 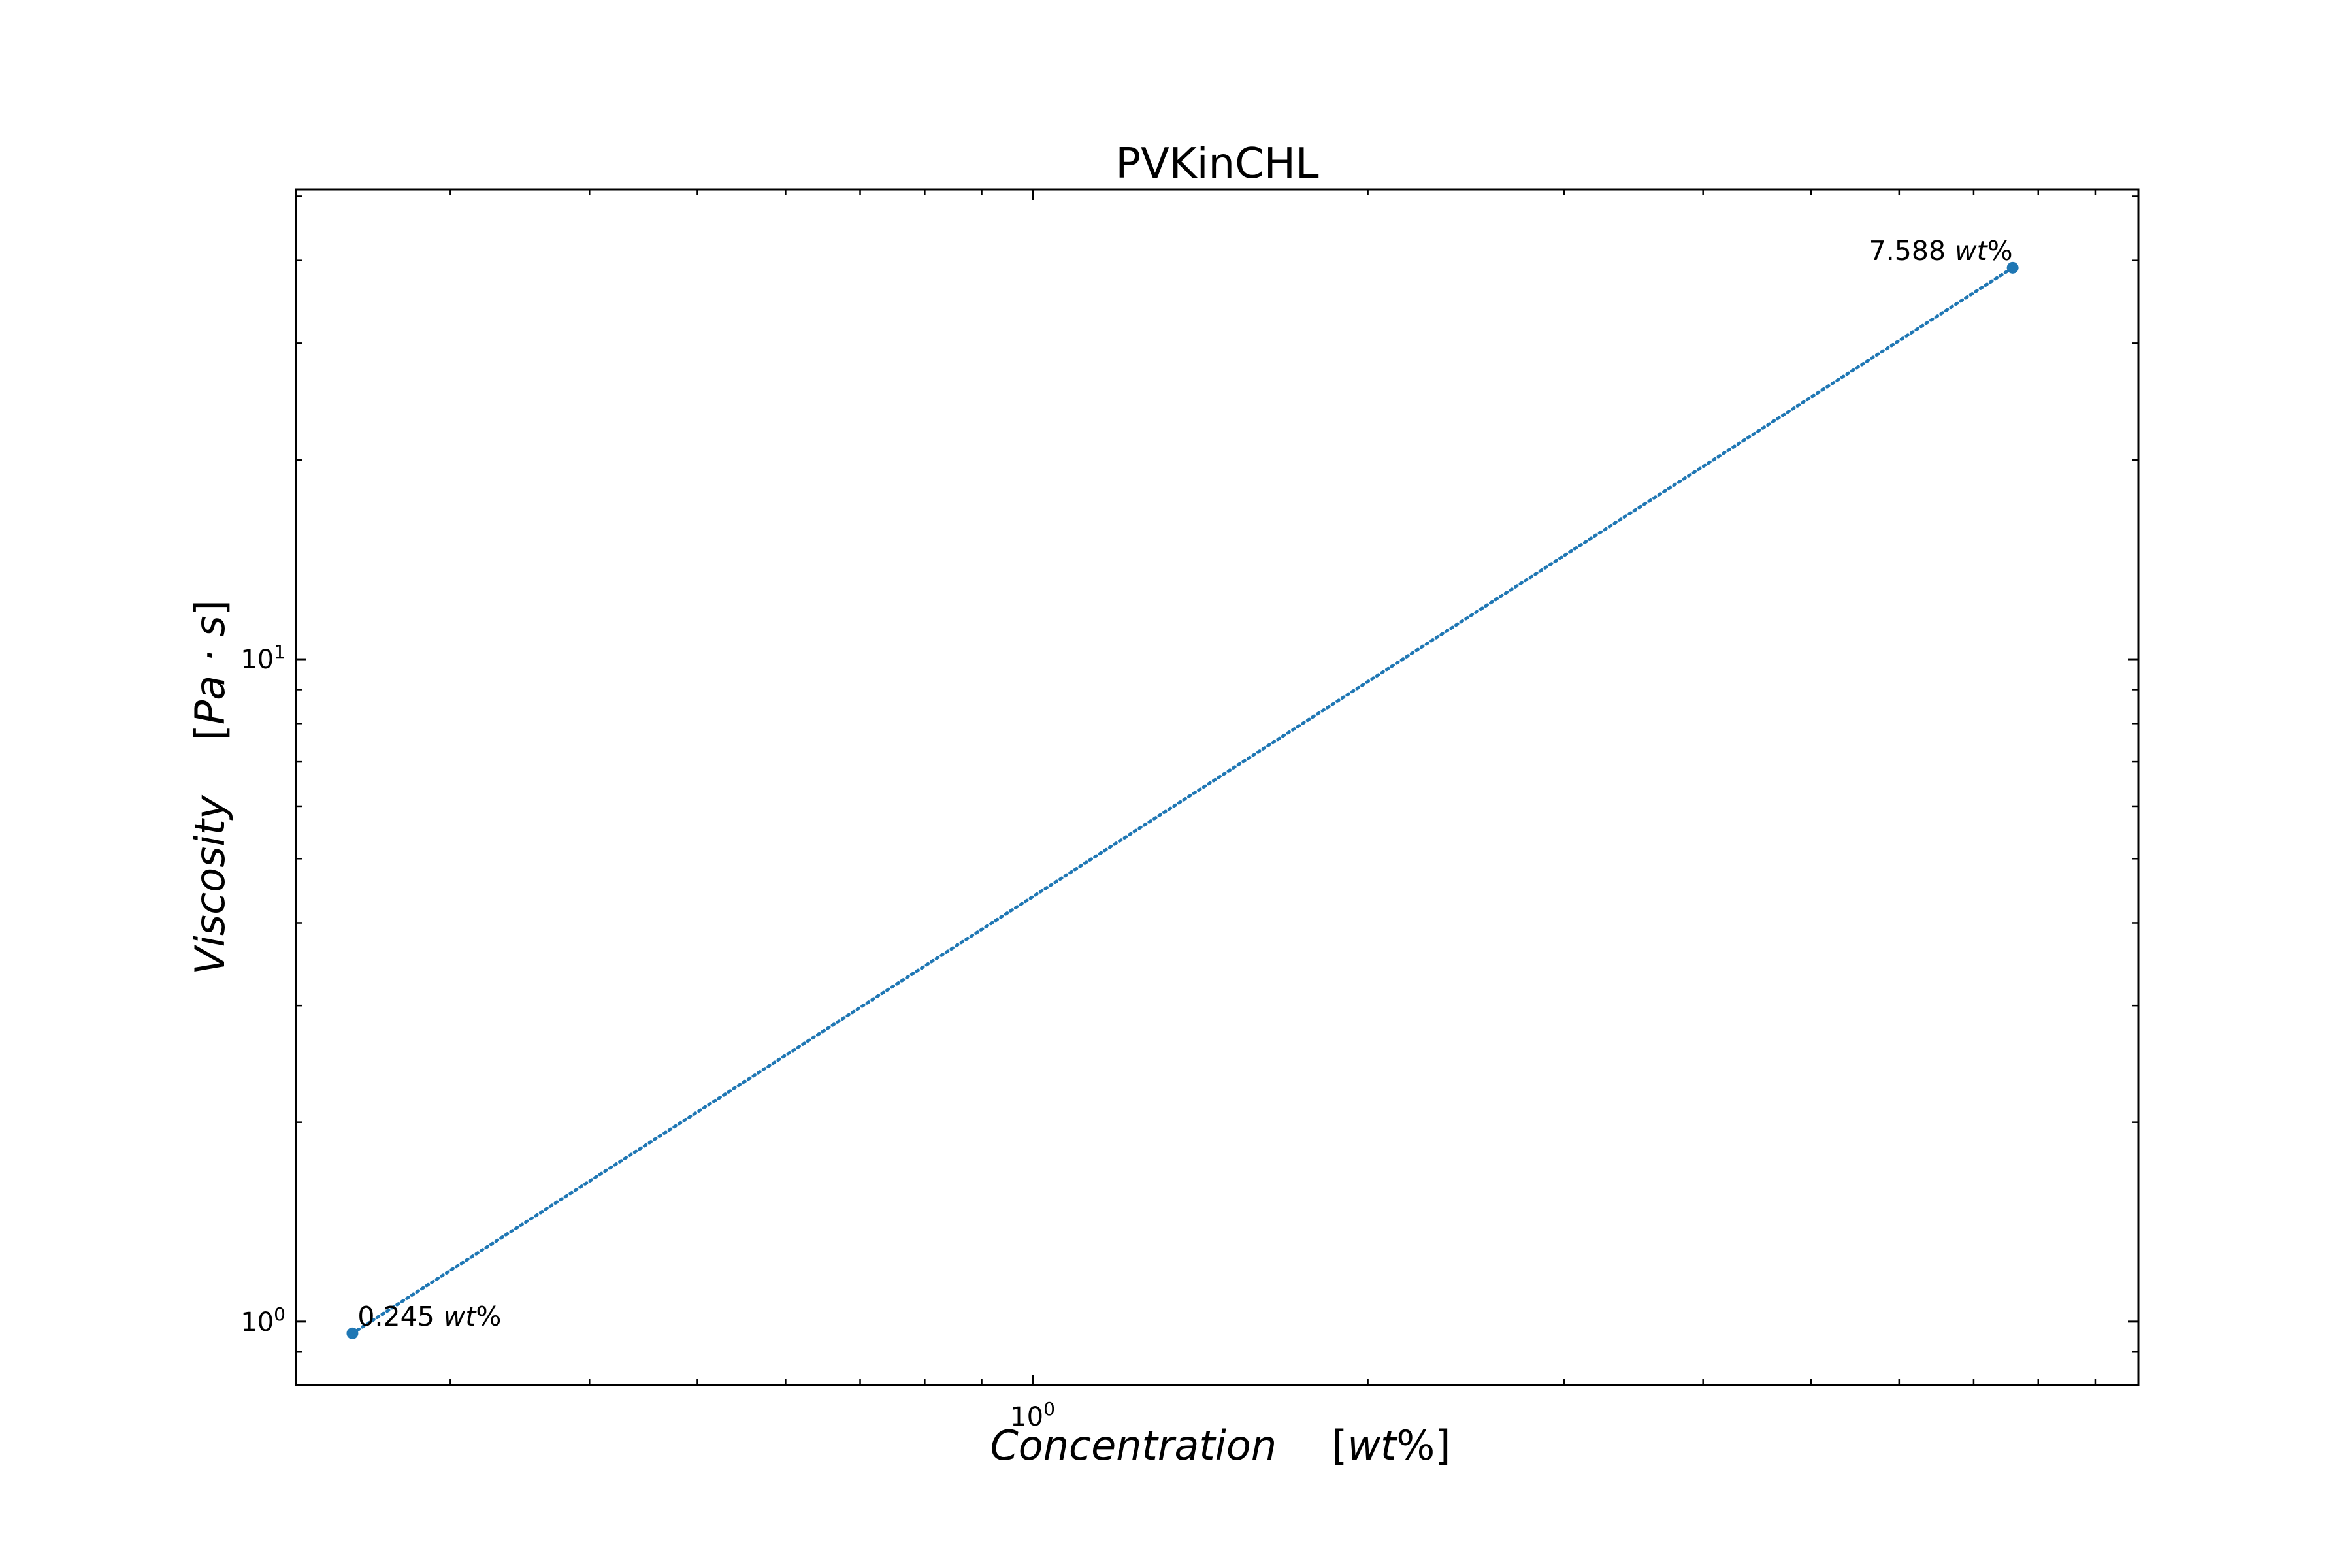 I want to click on x-tick-label: 100, so click(x=1032, y=1415).